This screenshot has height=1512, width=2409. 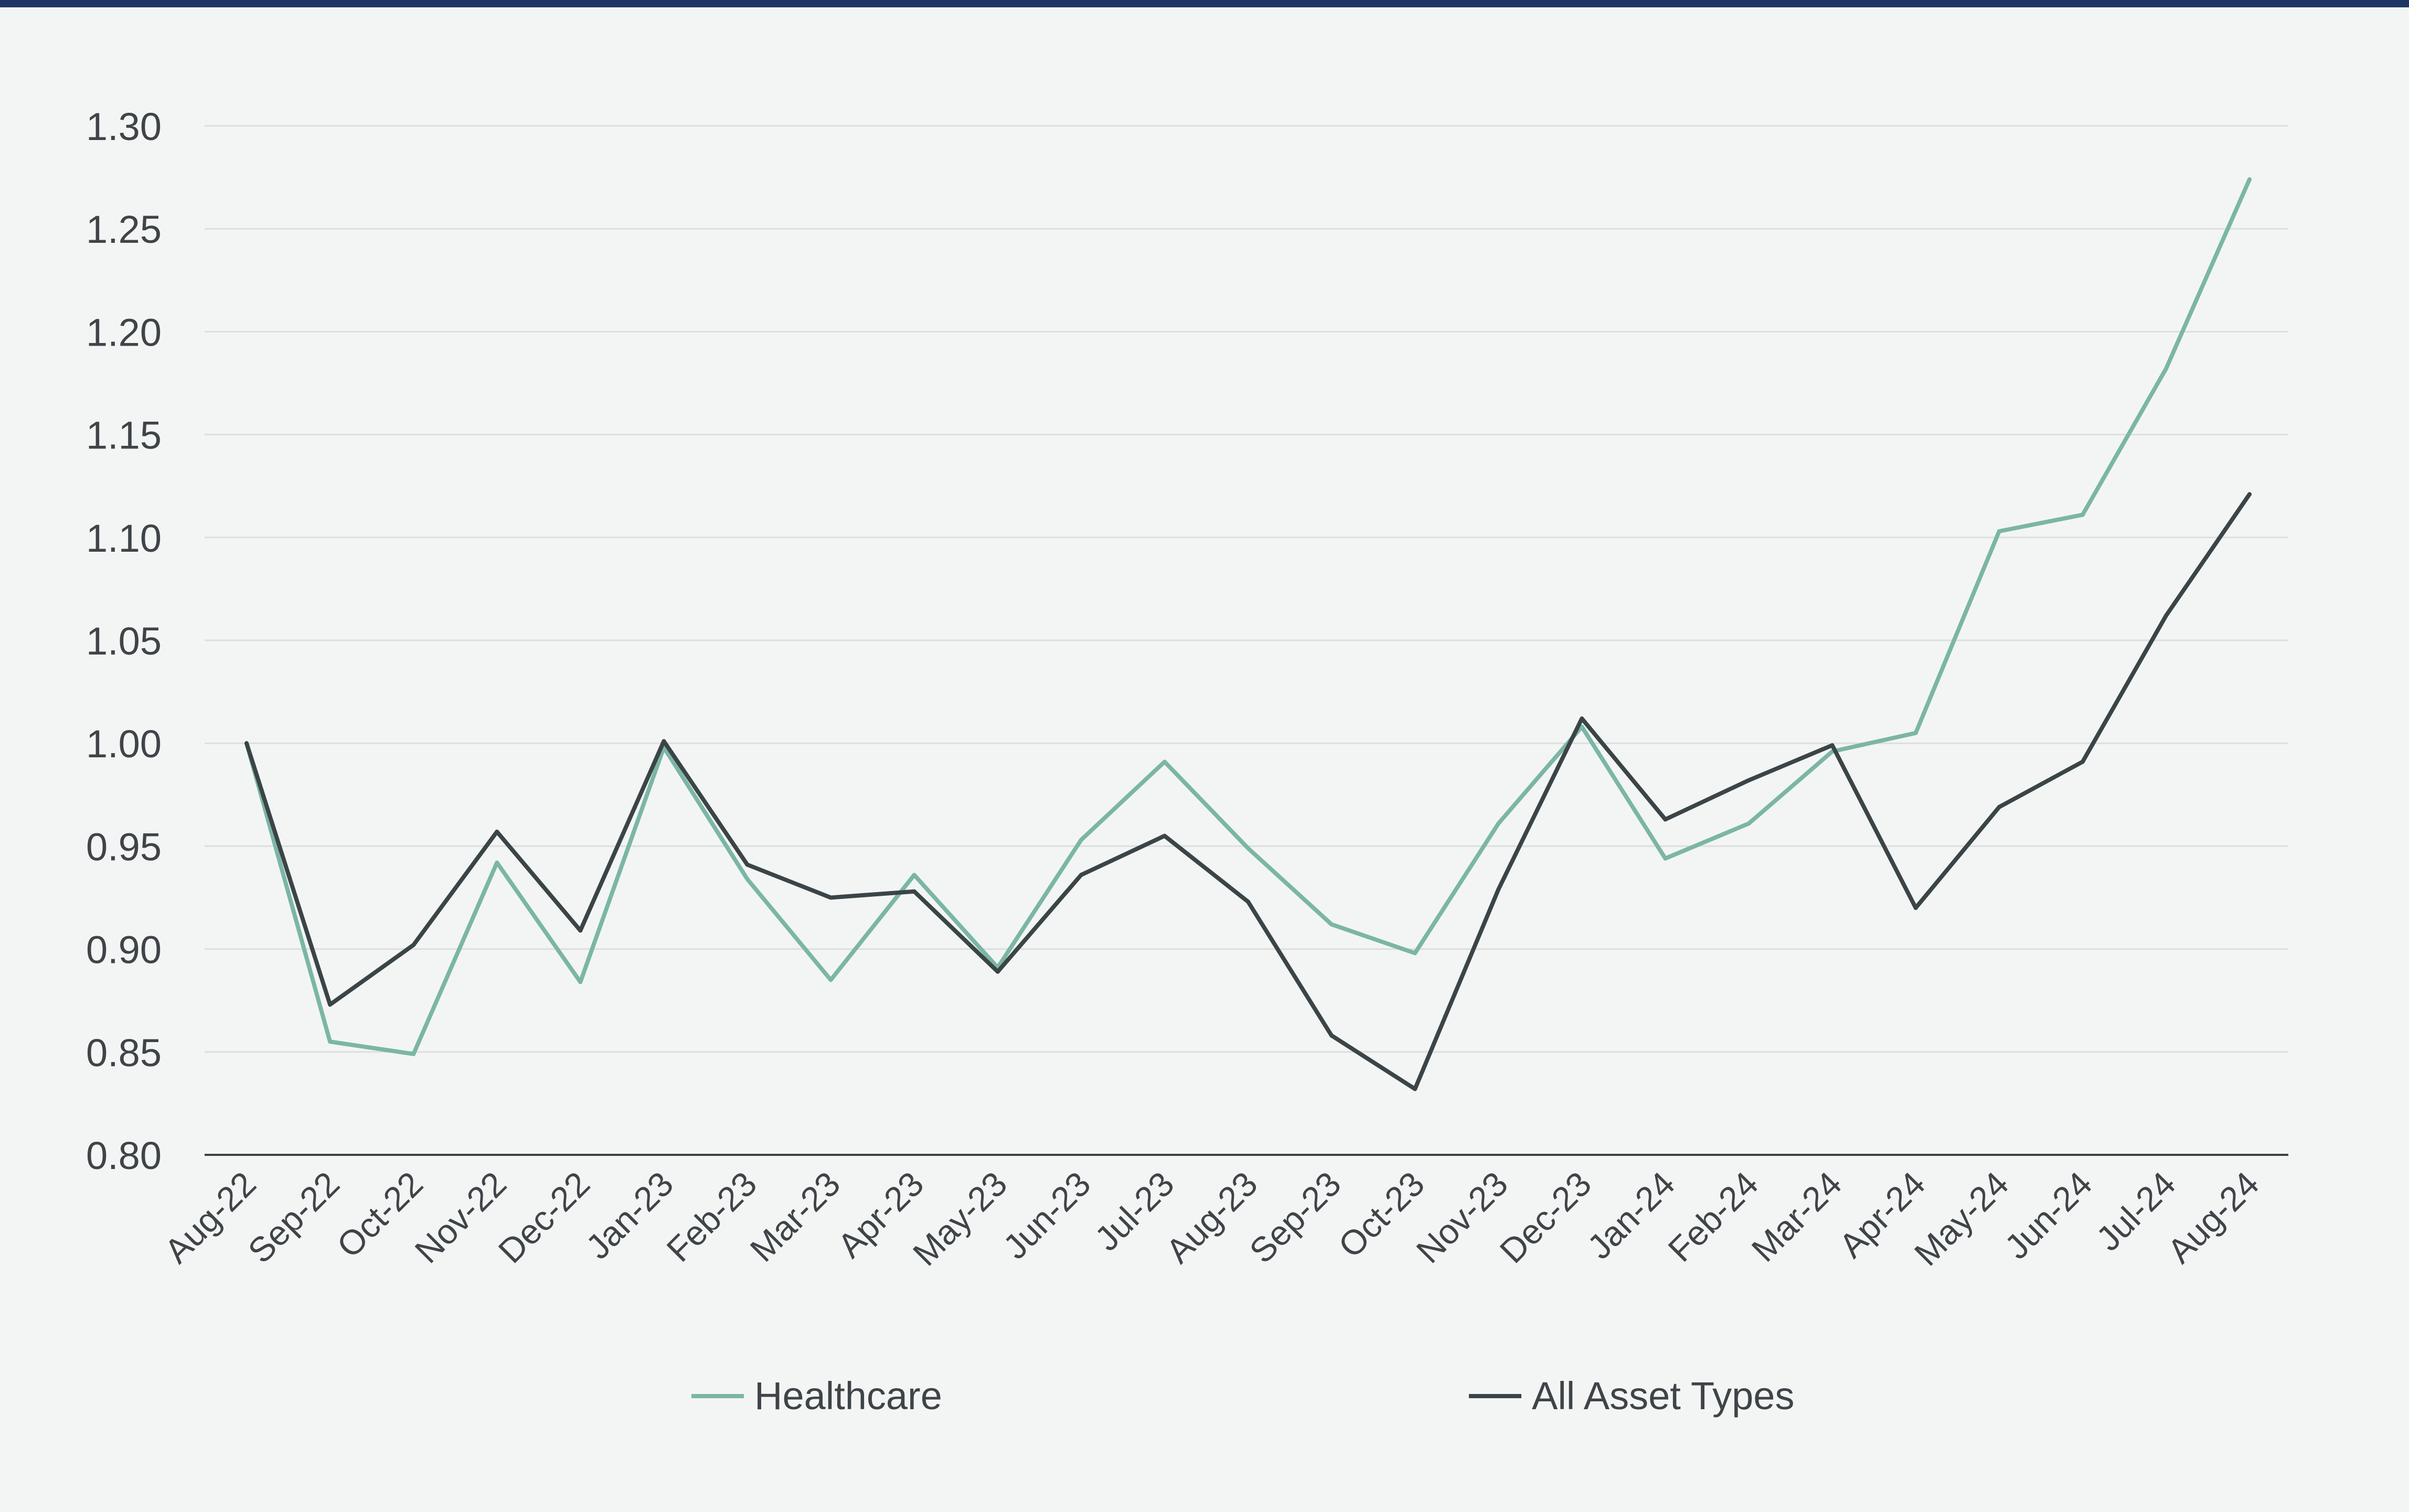 I want to click on y-tick-label: 1.05, so click(x=124, y=641).